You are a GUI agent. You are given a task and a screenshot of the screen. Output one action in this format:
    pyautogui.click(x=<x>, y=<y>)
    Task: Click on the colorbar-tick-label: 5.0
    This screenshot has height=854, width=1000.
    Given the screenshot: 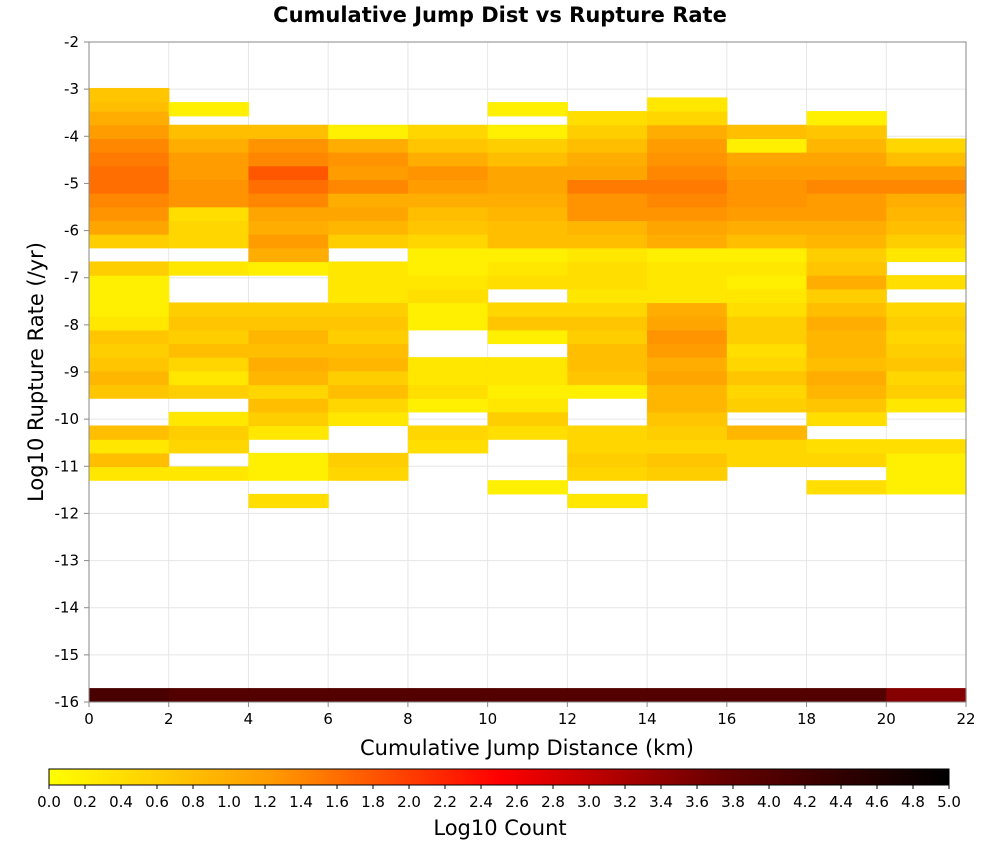 What is the action you would take?
    pyautogui.click(x=949, y=802)
    